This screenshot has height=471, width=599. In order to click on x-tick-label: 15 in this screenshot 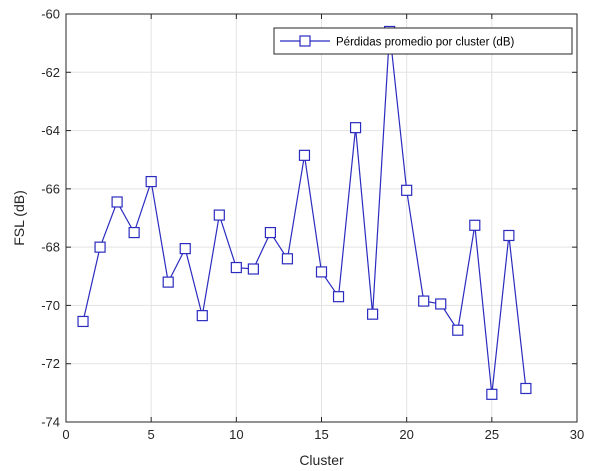, I will do `click(321, 434)`.